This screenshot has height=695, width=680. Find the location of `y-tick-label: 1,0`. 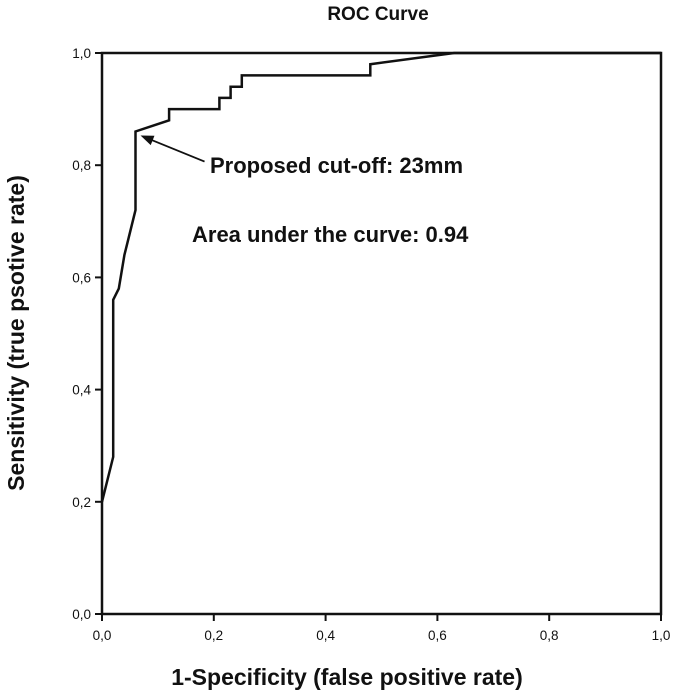

y-tick-label: 1,0 is located at coordinates (81, 53).